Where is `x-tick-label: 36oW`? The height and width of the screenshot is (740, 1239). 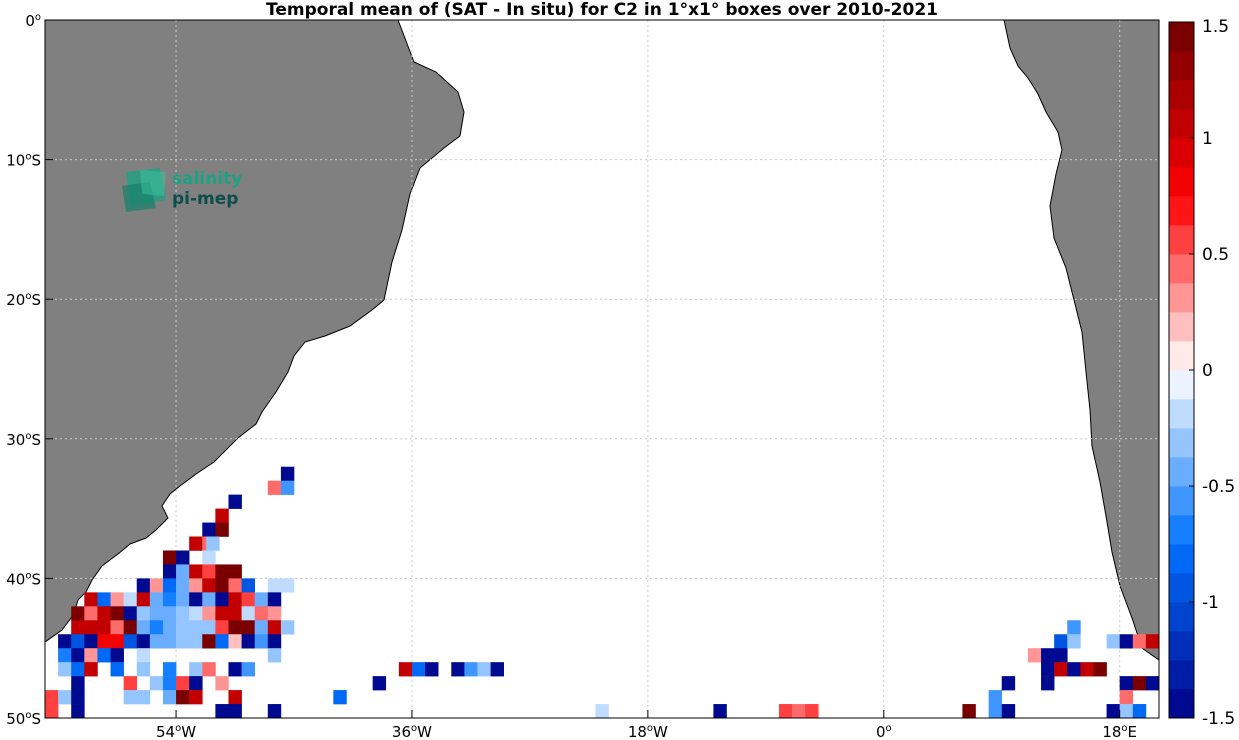 x-tick-label: 36oW is located at coordinates (412, 731).